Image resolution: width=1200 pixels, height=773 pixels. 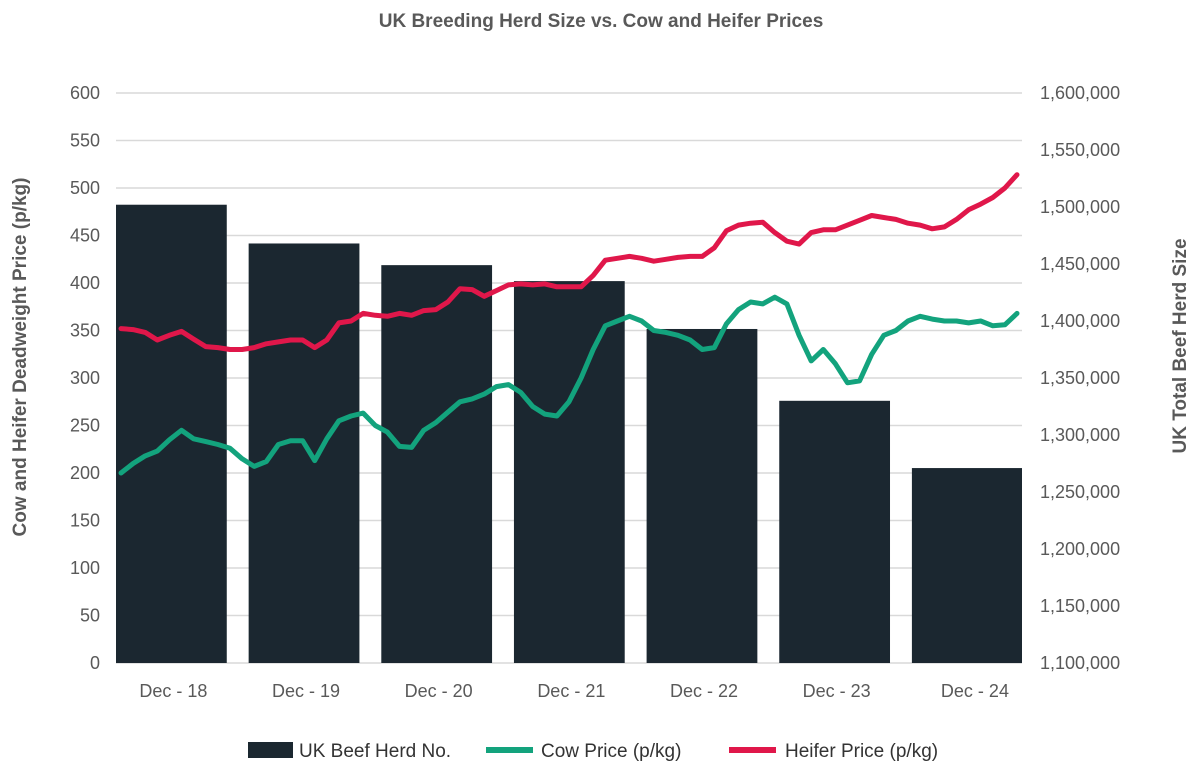 I want to click on left-tick-label: 300, so click(x=85, y=378).